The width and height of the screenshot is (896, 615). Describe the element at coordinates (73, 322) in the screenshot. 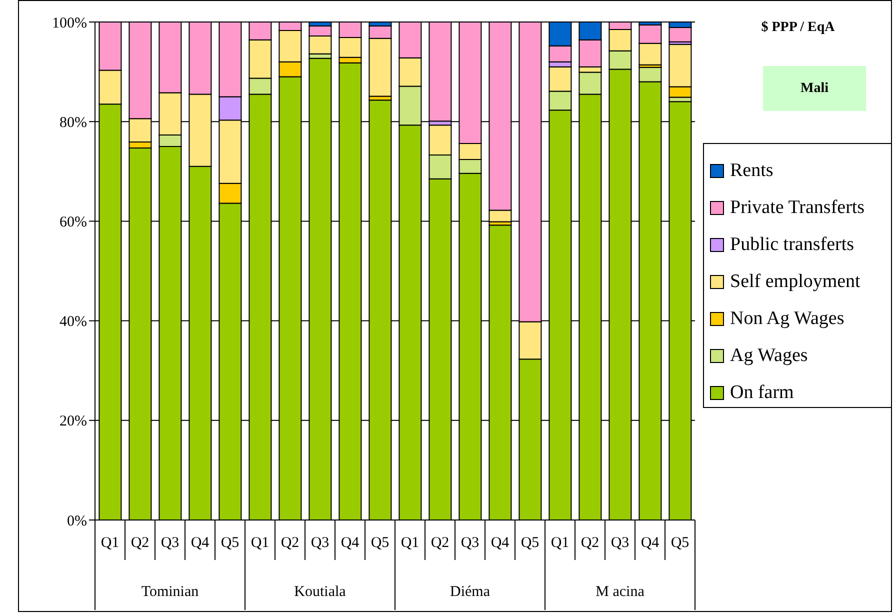

I see `y-tick-label: 40%` at that location.